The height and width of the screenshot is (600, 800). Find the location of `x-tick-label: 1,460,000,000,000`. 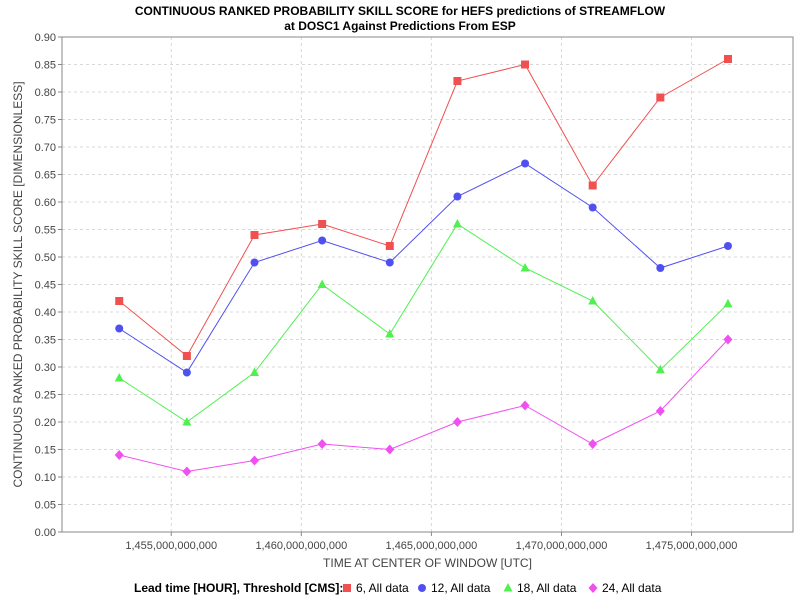

x-tick-label: 1,460,000,000,000 is located at coordinates (301, 546).